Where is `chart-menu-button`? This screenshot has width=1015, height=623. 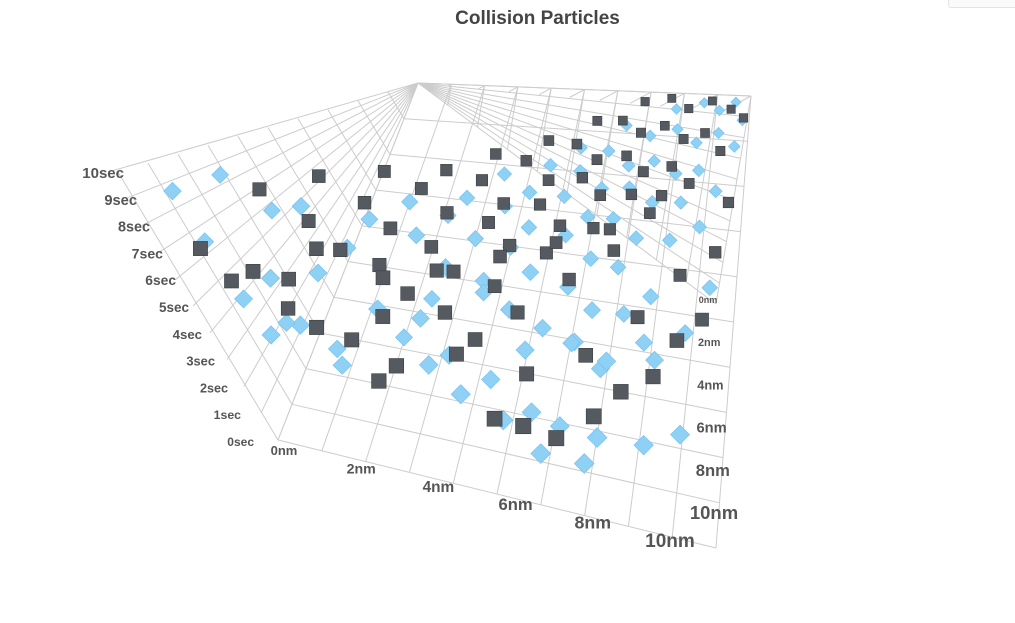 chart-menu-button is located at coordinates (981, 4).